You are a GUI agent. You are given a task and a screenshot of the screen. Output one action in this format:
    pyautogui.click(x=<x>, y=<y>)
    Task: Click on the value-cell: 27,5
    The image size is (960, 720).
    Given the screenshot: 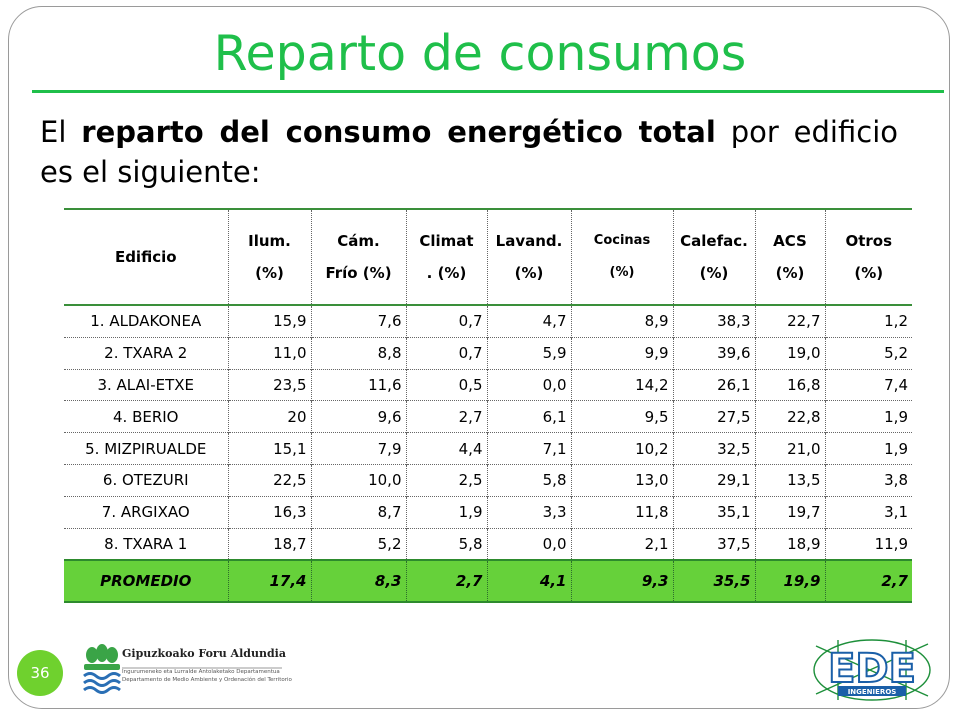 What is the action you would take?
    pyautogui.click(x=713, y=416)
    